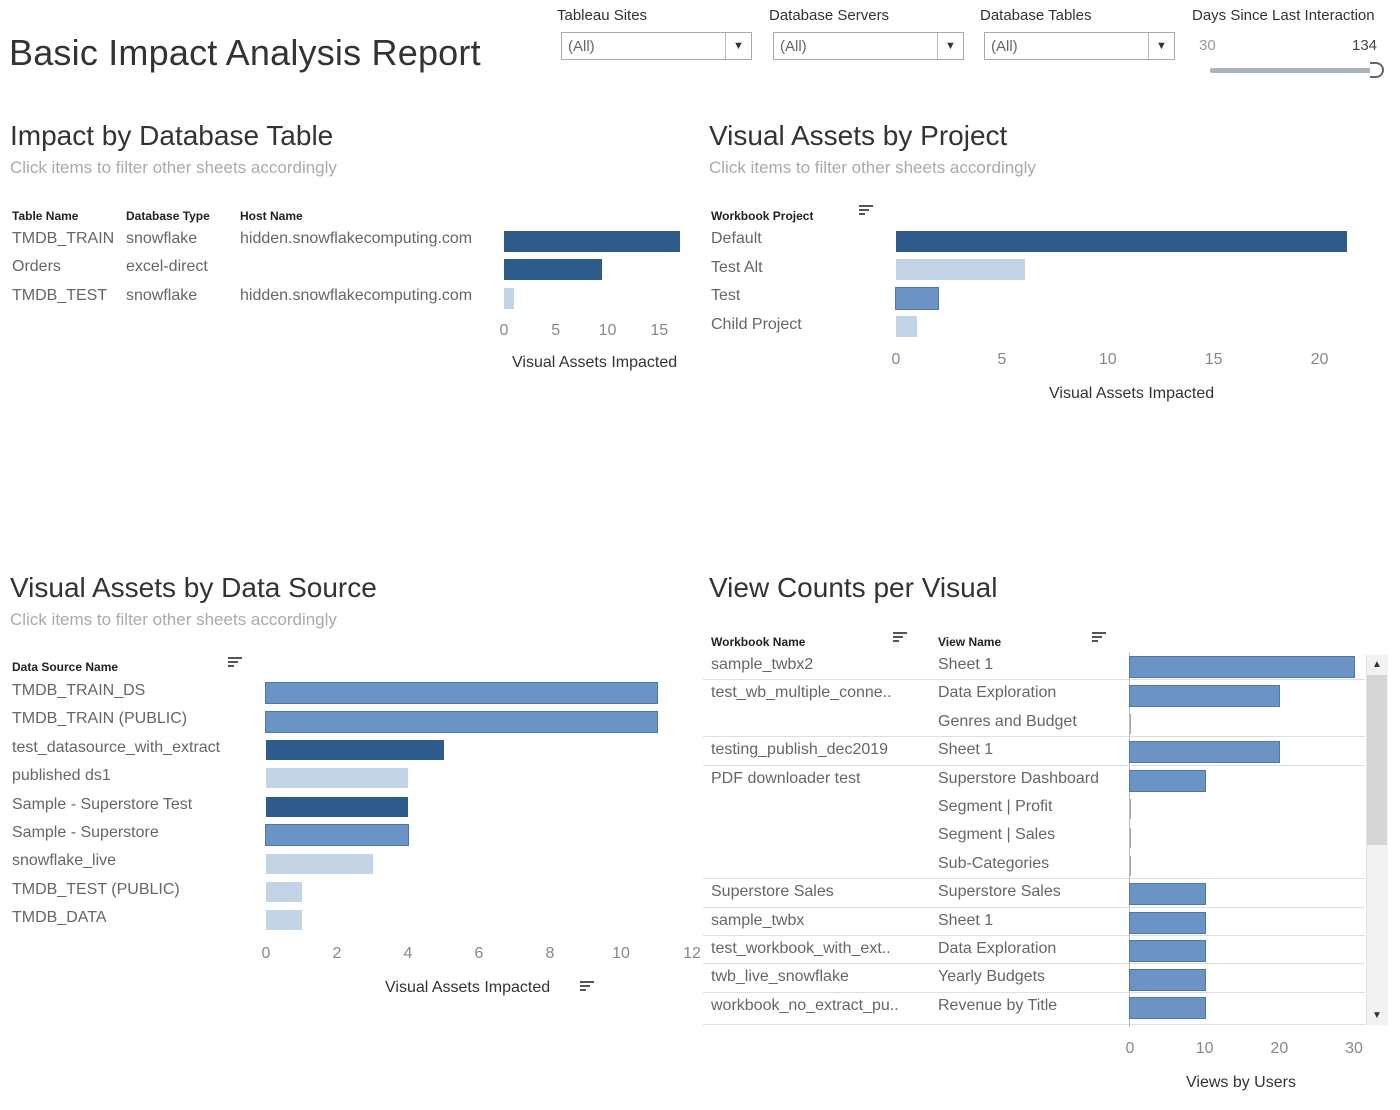 The image size is (1400, 1110). What do you see at coordinates (999, 892) in the screenshot?
I see `view-name-cell: Superstore Sales` at bounding box center [999, 892].